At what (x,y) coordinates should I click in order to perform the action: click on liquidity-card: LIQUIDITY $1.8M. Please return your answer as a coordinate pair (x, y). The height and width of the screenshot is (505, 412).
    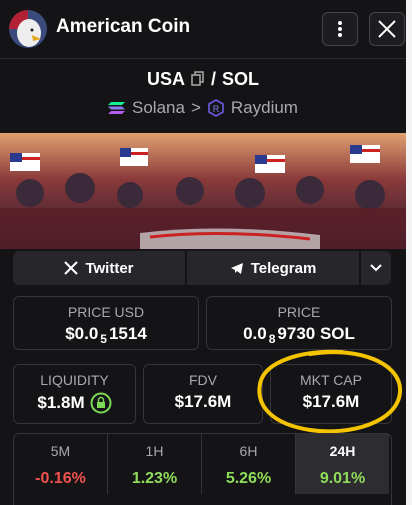
    Looking at the image, I should click on (74, 394).